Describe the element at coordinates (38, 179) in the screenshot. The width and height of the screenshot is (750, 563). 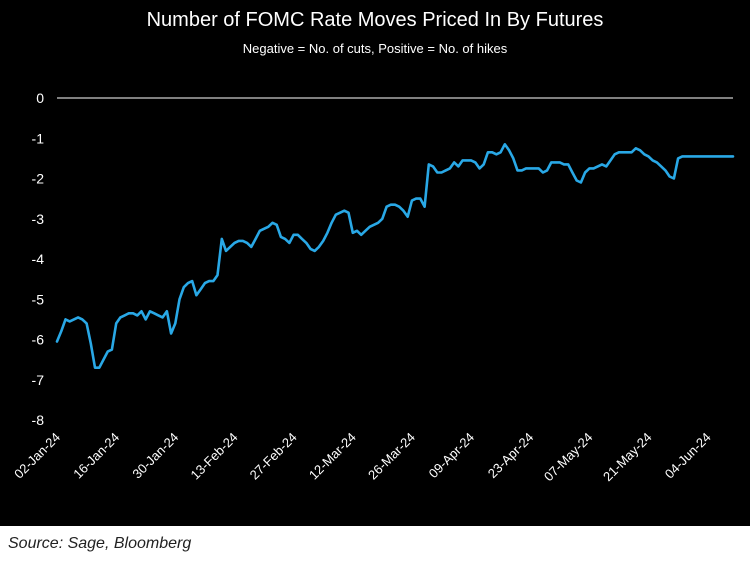
I see `y-tick-label: -2` at that location.